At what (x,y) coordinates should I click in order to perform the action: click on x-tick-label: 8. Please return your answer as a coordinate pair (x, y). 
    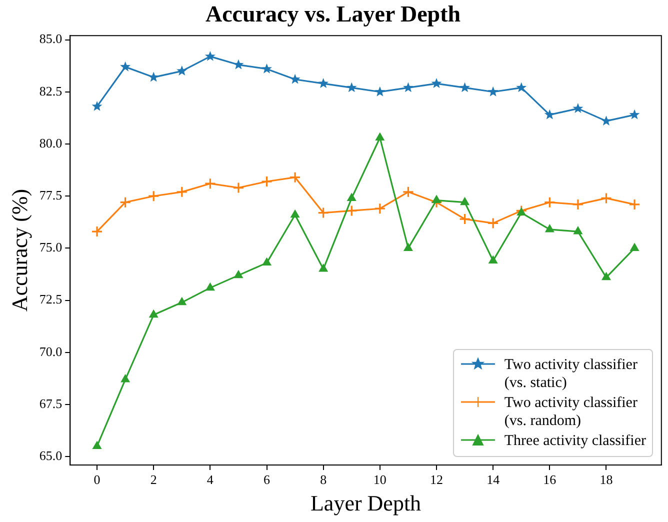
    Looking at the image, I should click on (323, 480).